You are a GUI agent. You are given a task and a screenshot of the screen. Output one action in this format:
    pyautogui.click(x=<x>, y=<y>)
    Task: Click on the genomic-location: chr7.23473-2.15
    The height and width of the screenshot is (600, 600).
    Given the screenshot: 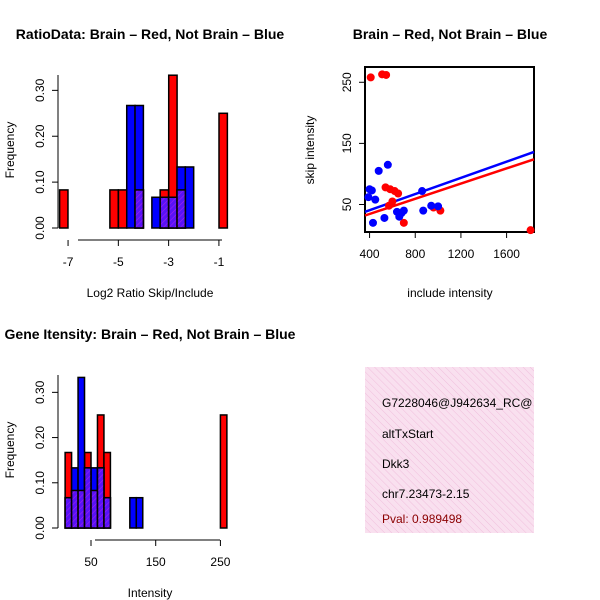 What is the action you would take?
    pyautogui.click(x=426, y=494)
    